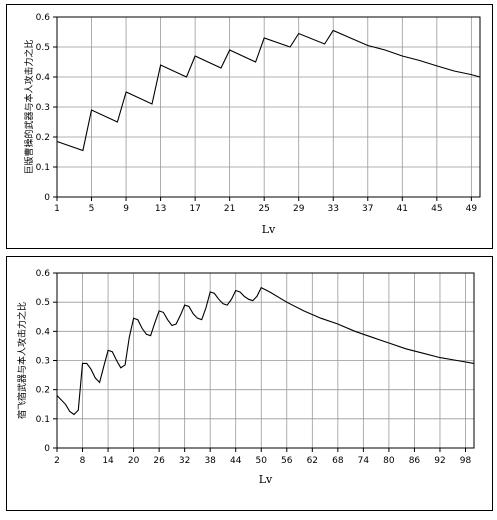 The height and width of the screenshot is (520, 497). Describe the element at coordinates (160, 209) in the screenshot. I see `x-tick-label: 13` at that location.